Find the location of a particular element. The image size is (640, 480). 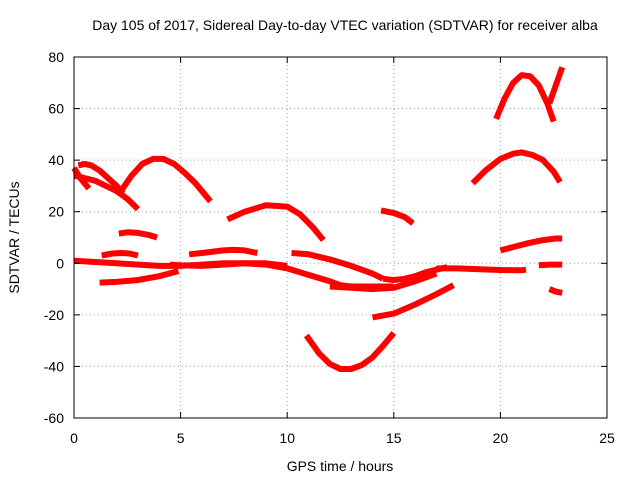

y-tick-label: -40 is located at coordinates (54, 366).